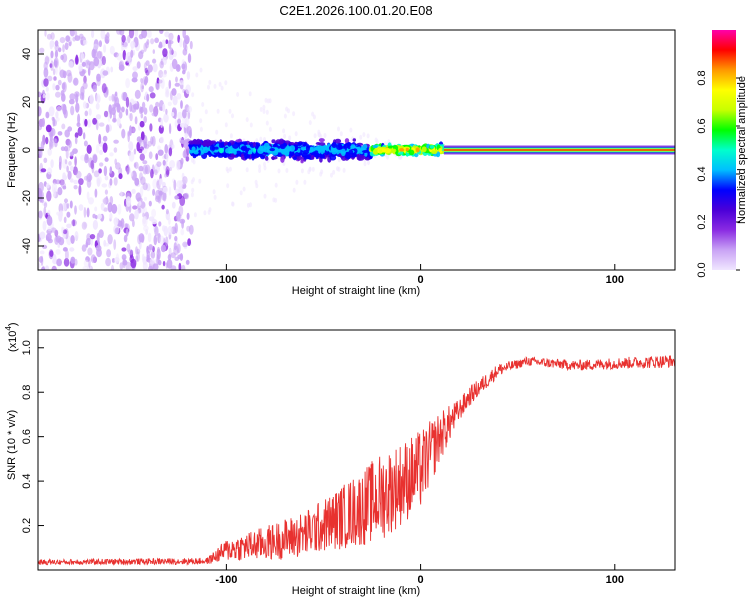 The image size is (750, 600). Describe the element at coordinates (356, 591) in the screenshot. I see `snr-x-label: Height of straight line (km)` at that location.